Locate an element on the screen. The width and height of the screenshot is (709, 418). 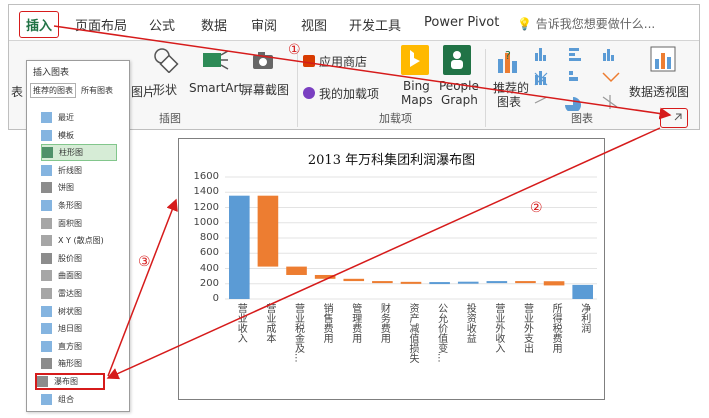
table-button-label: 表 is located at coordinates (17, 92).